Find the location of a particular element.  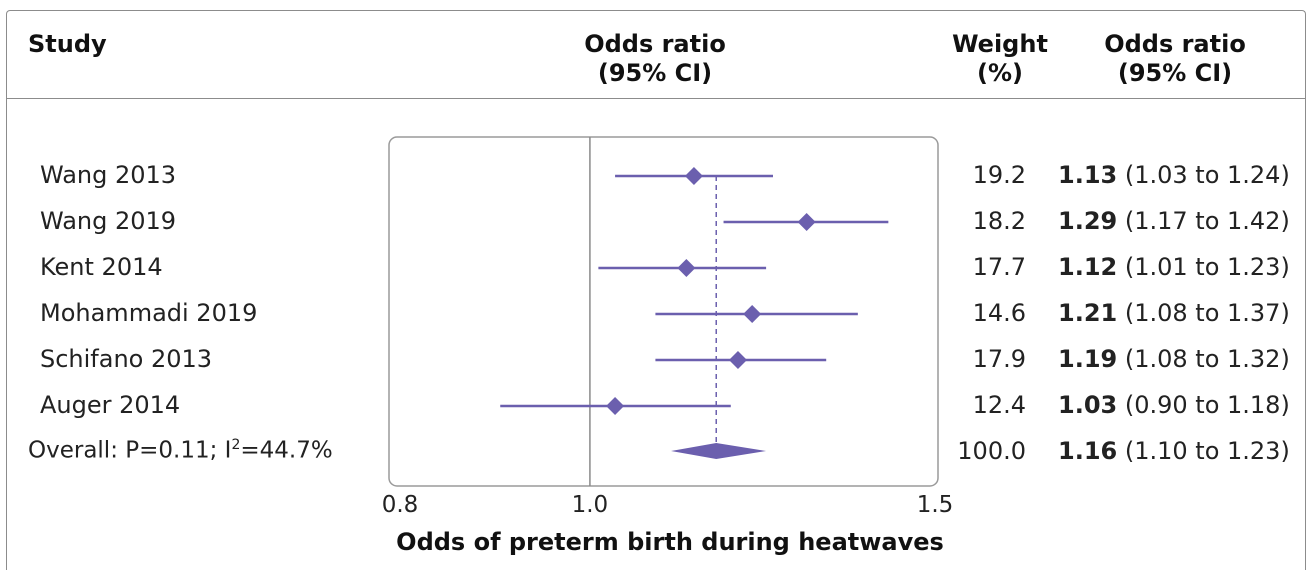

study-name: Mohammadi 2019 is located at coordinates (149, 313).